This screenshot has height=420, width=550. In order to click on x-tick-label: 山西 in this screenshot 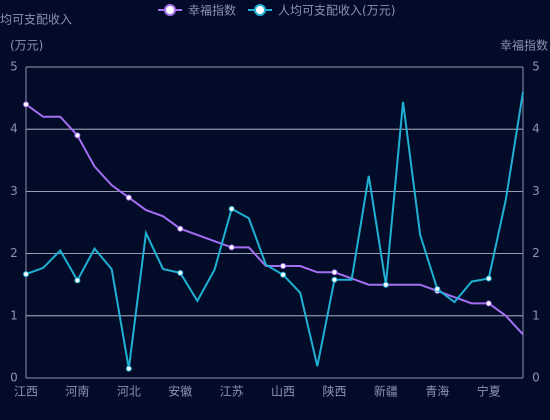, I will do `click(283, 392)`.